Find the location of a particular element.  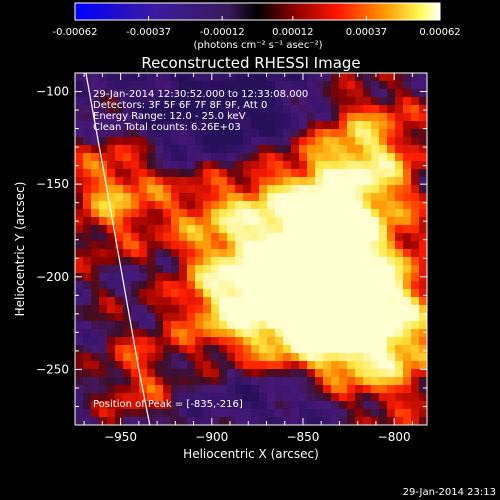

y-tick-label: −200 is located at coordinates (52, 277).